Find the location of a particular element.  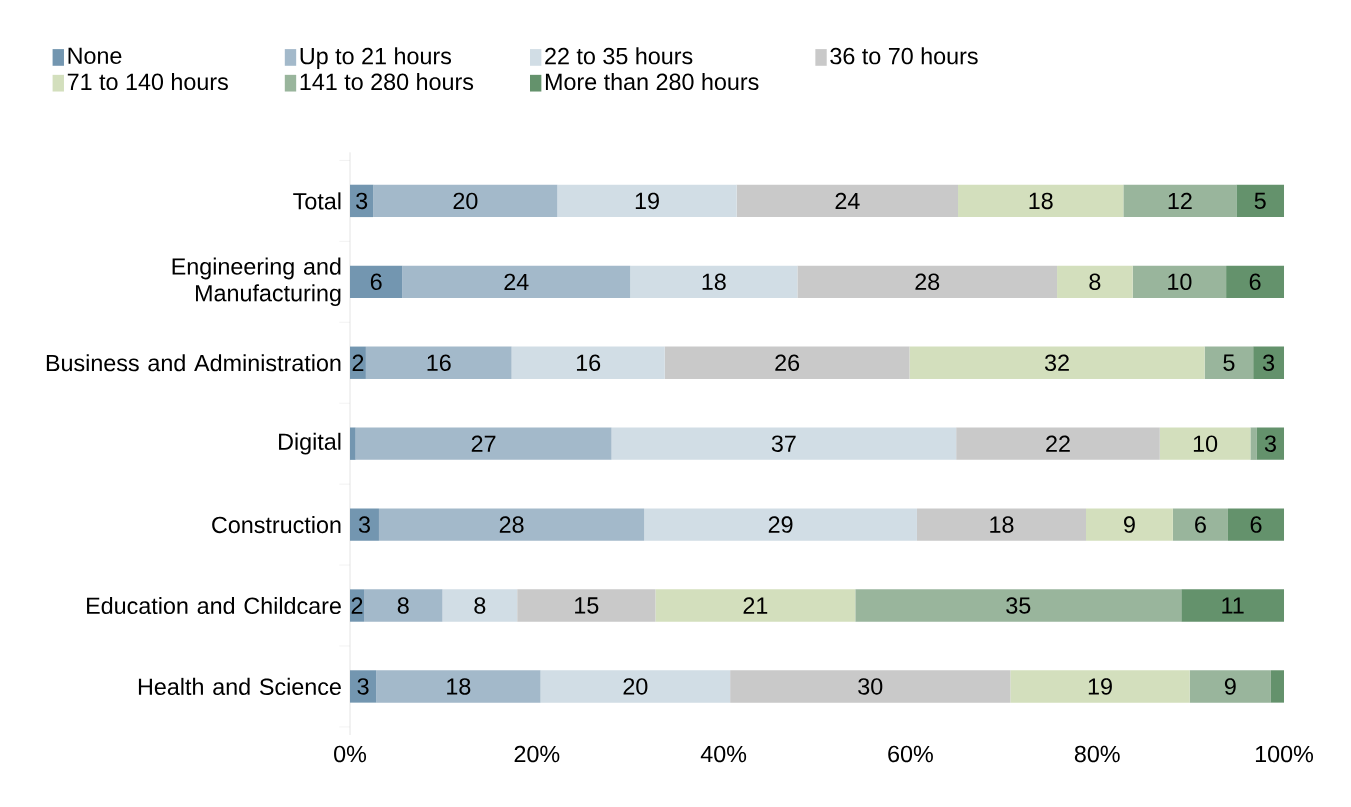

y-tick-label: Digital is located at coordinates (310, 443).